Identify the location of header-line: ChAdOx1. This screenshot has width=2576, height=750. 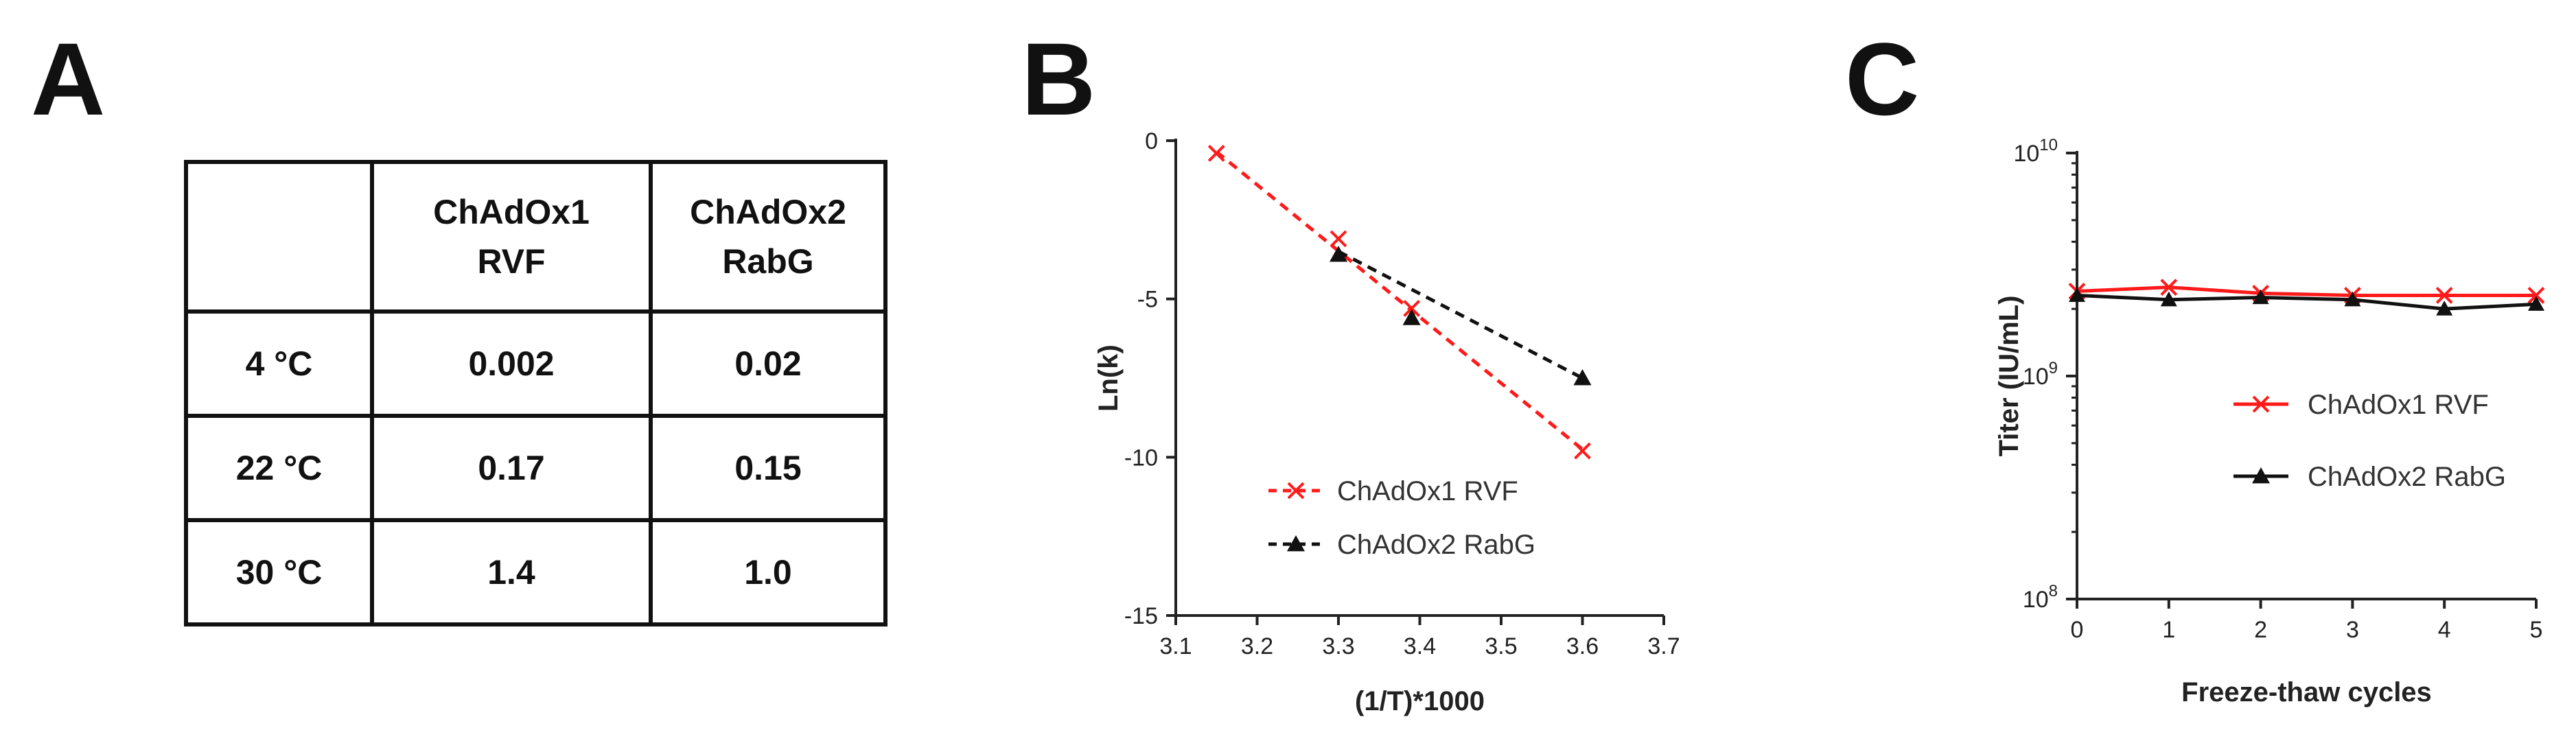
(511, 211).